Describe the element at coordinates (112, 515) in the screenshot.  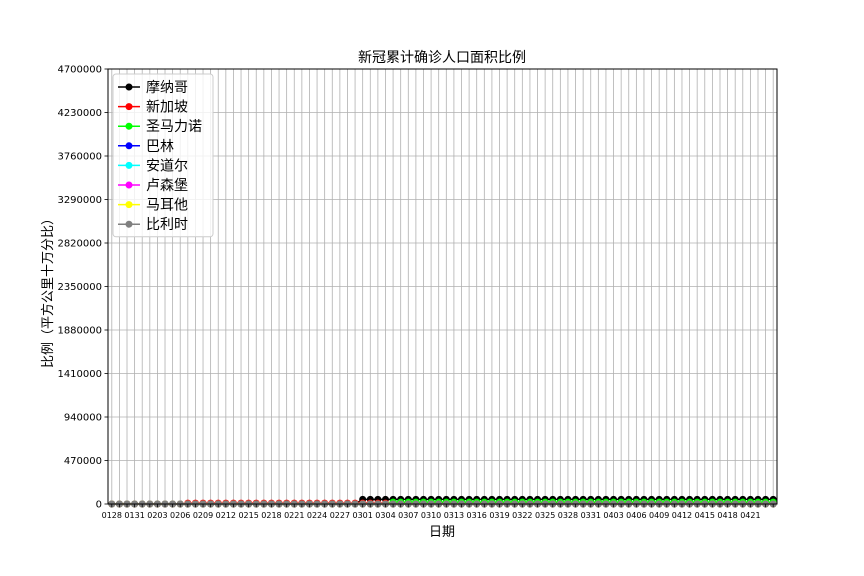
I see `x-tick-label: 0128` at that location.